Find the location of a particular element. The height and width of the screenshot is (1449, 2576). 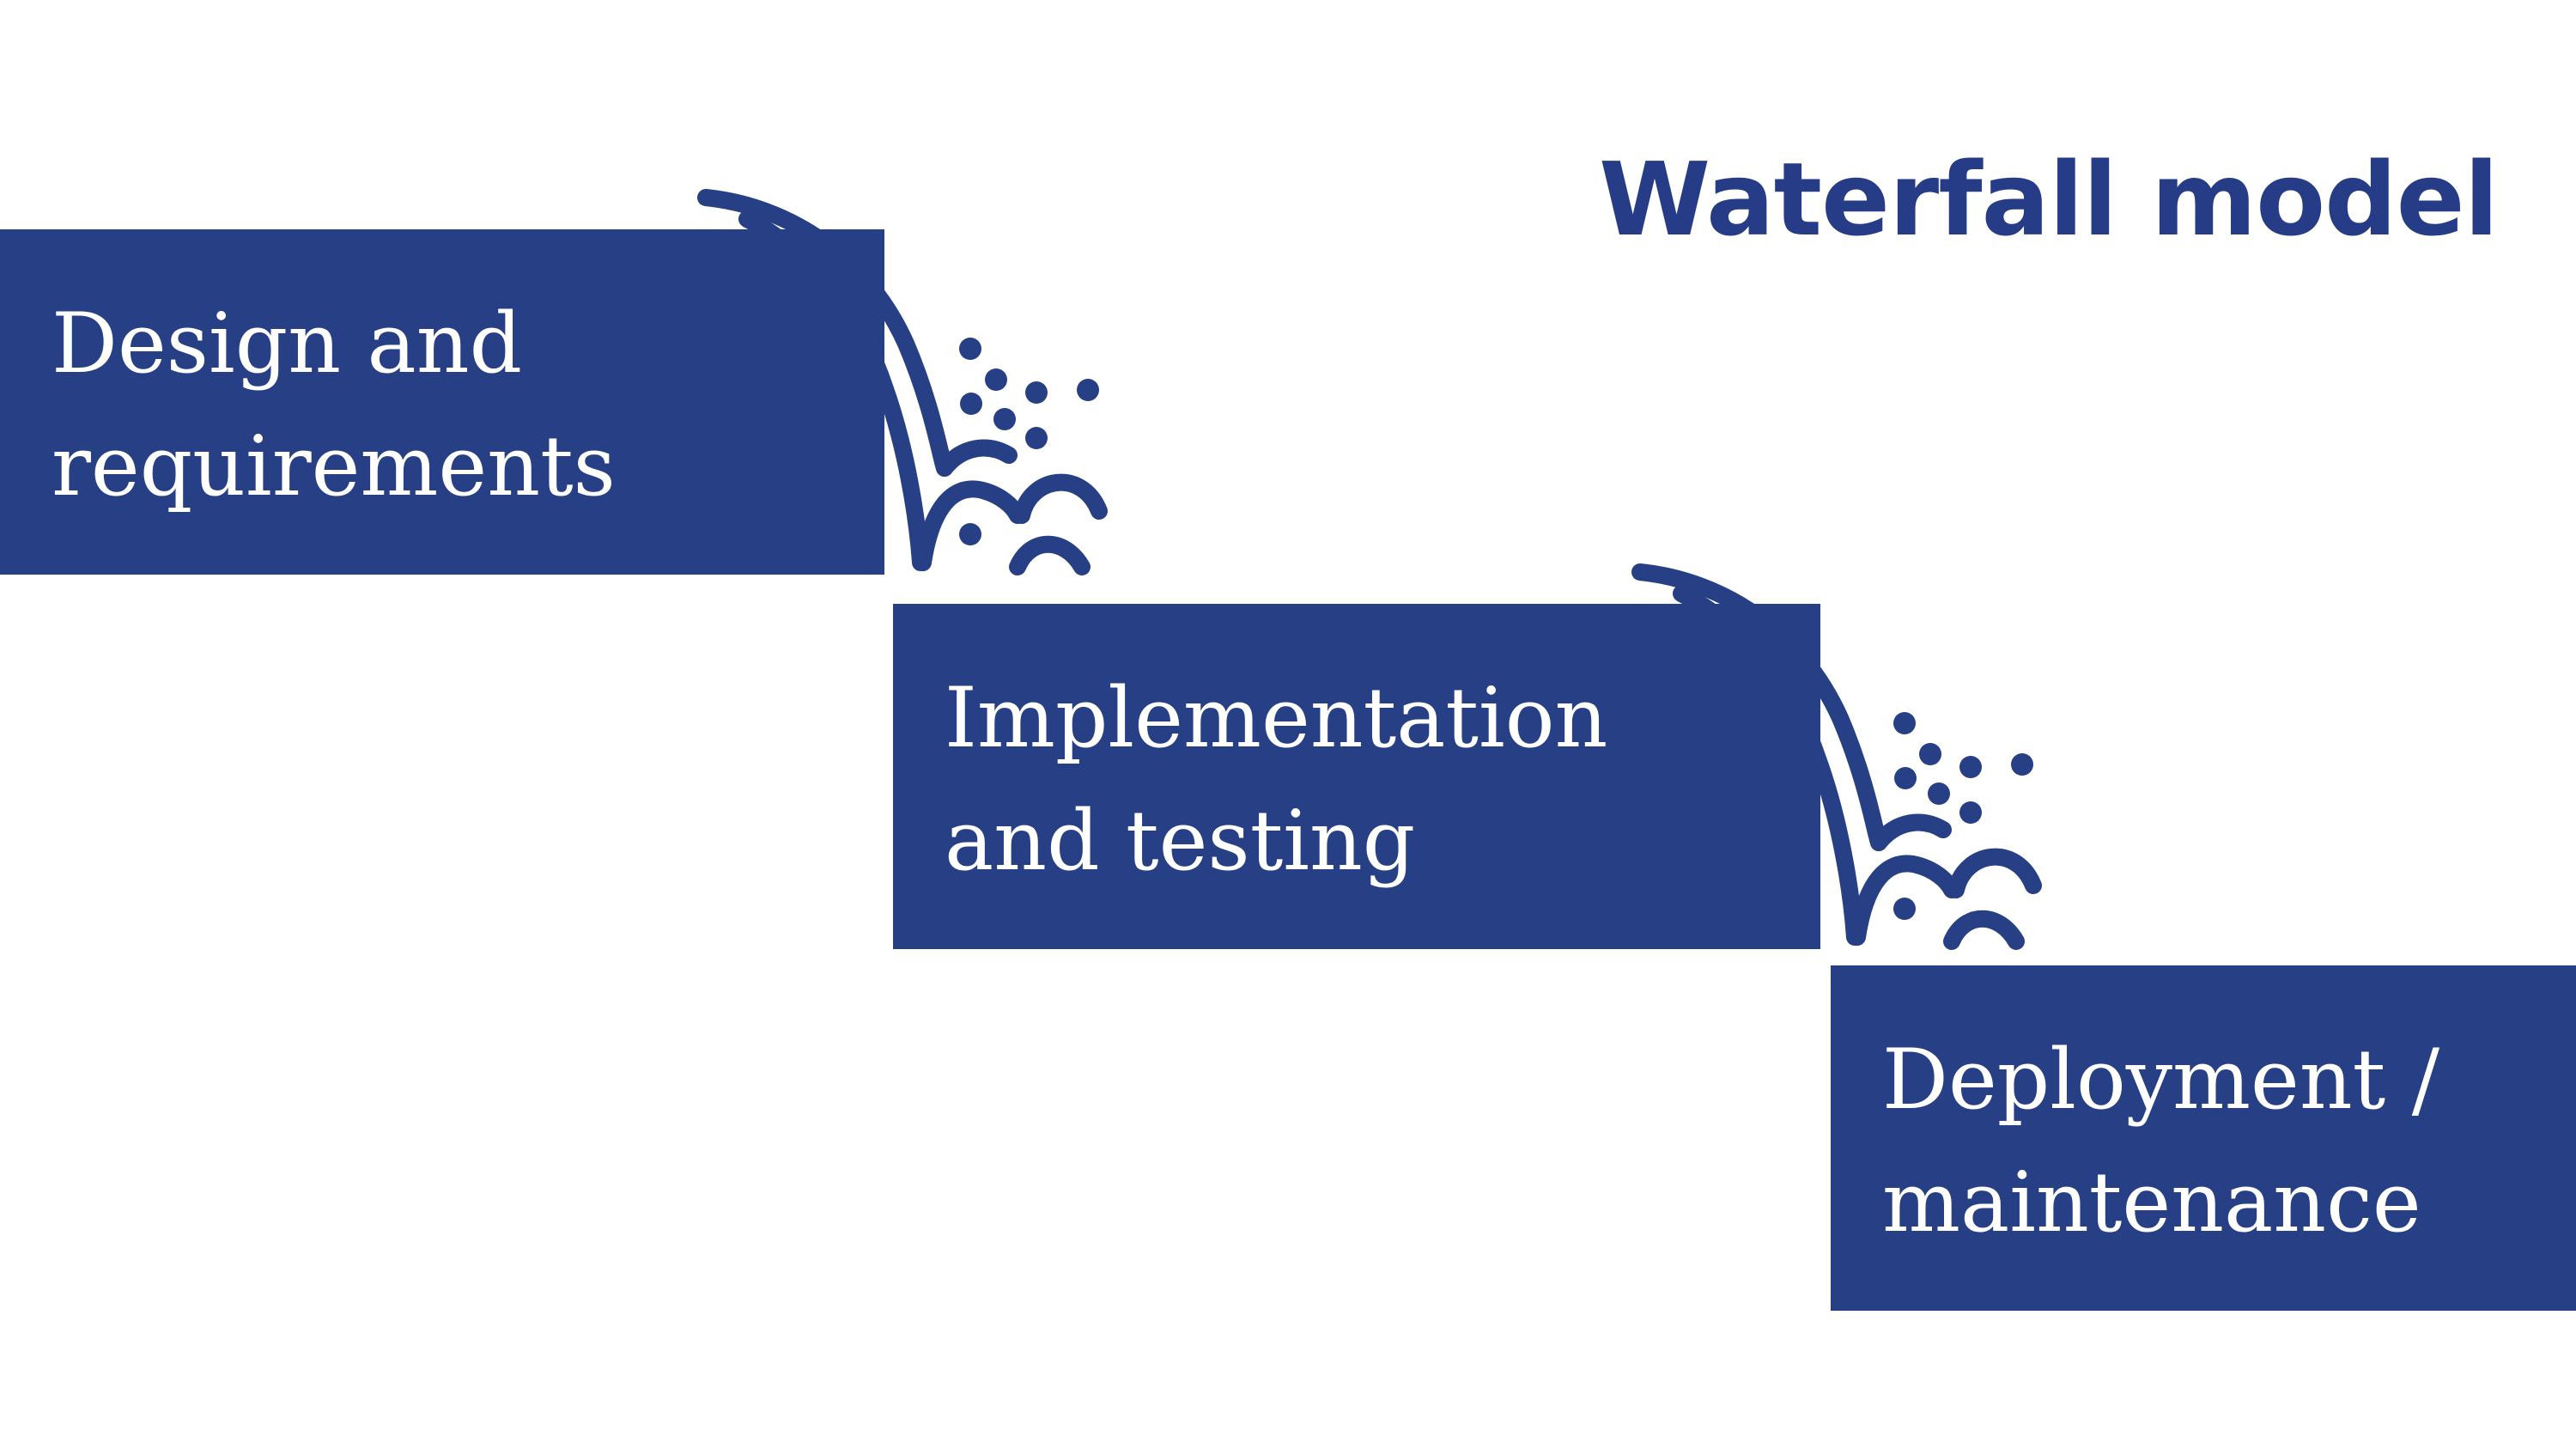

stage-implementation-testing: Implementation and testing is located at coordinates (1356, 776).